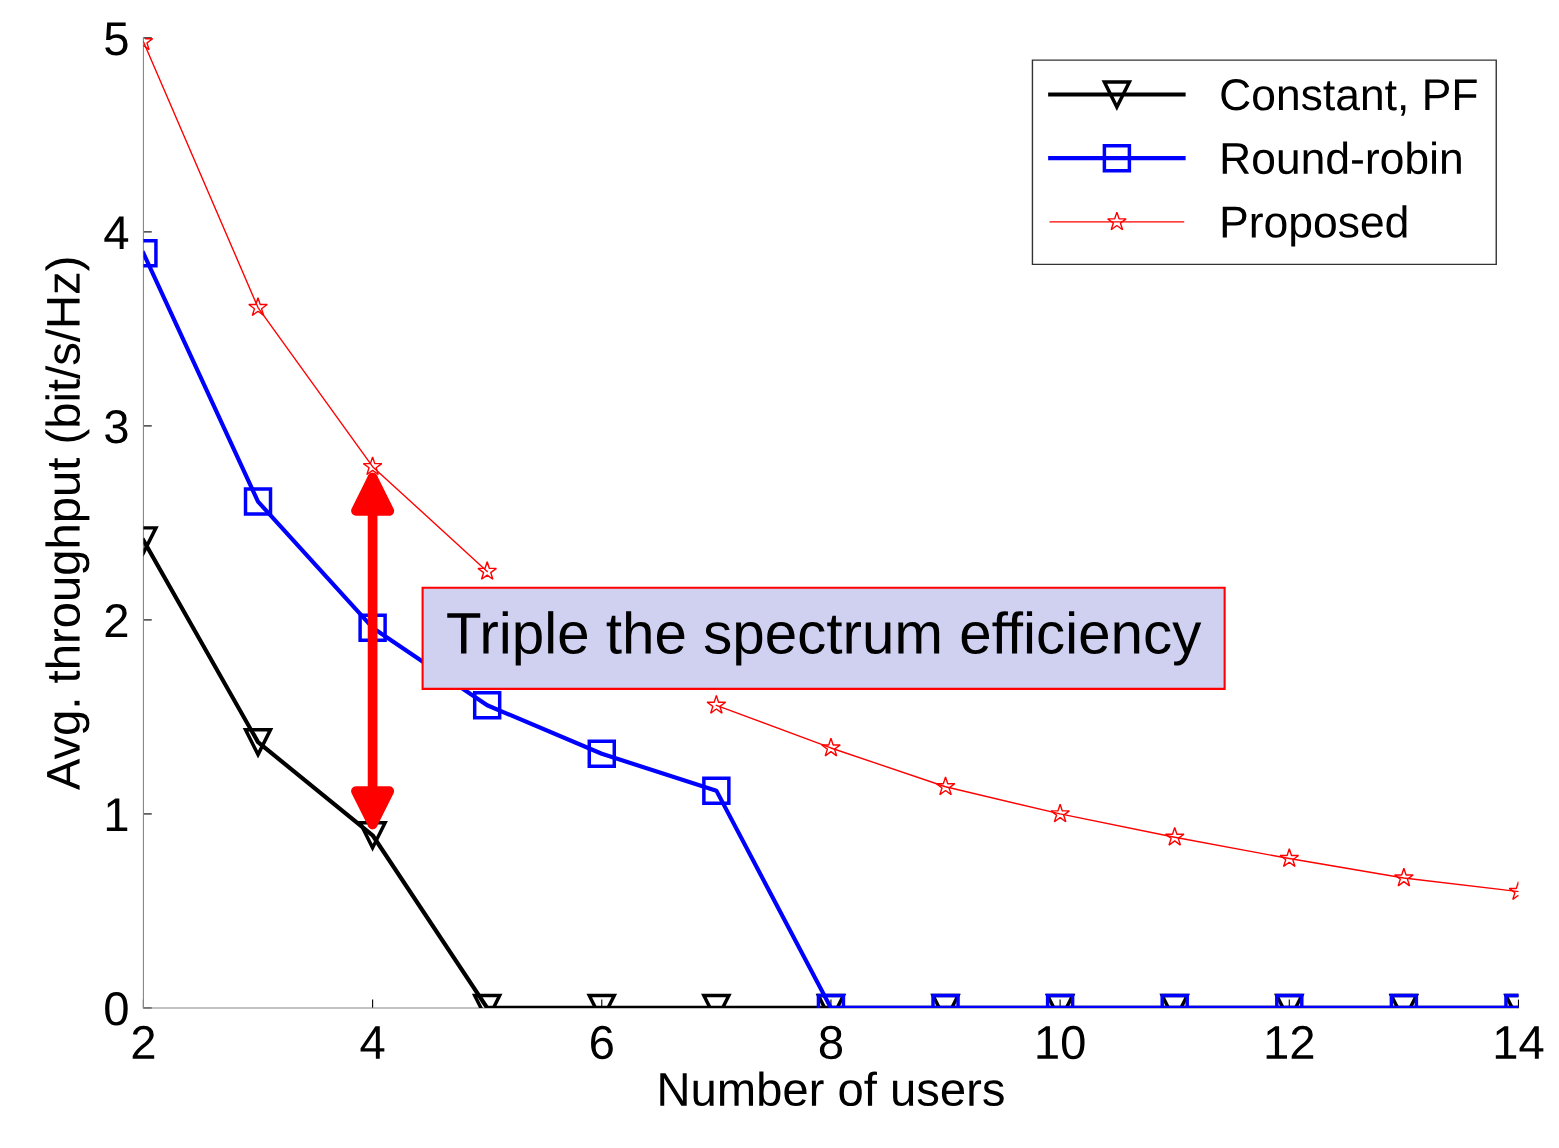  I want to click on x-tick-label: 2, so click(143, 1042).